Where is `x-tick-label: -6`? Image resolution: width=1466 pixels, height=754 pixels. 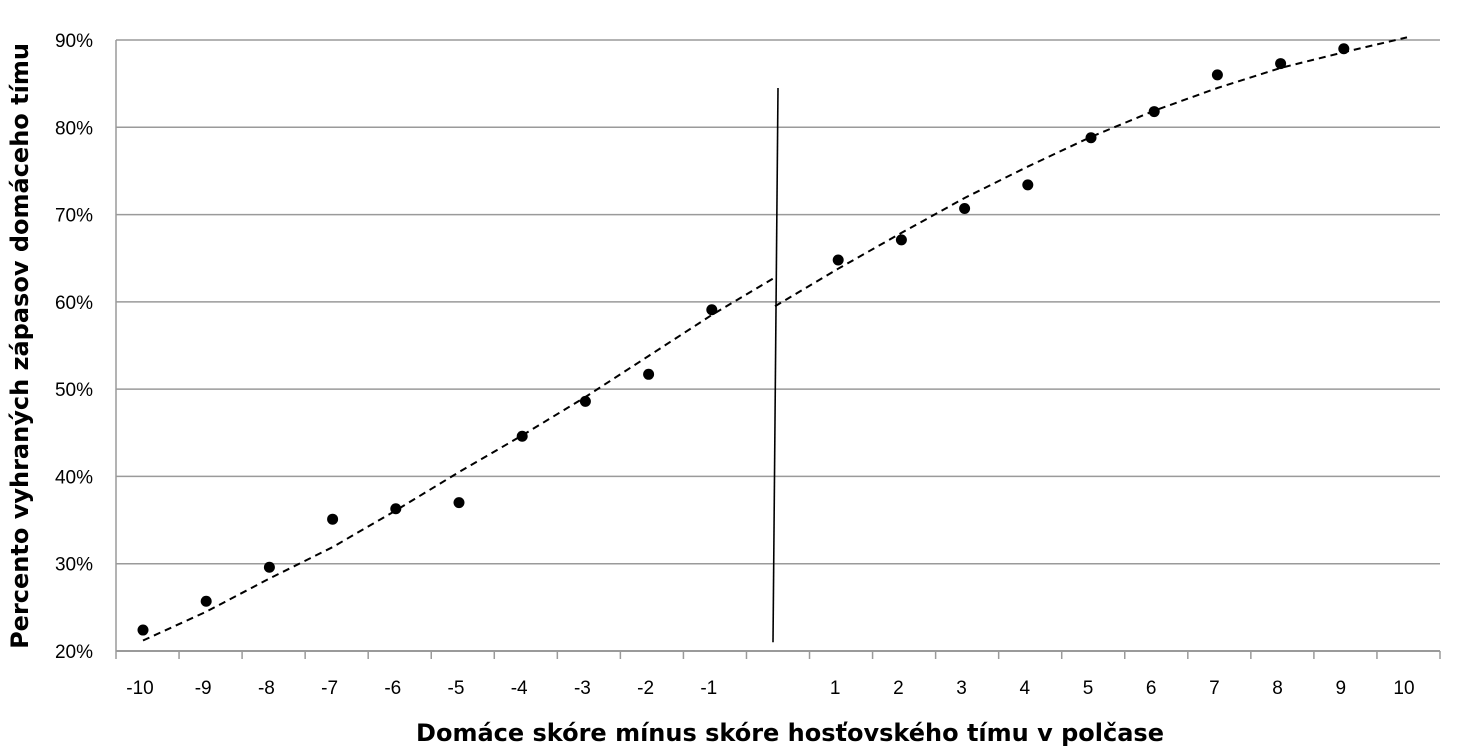
x-tick-label: -6 is located at coordinates (392, 688).